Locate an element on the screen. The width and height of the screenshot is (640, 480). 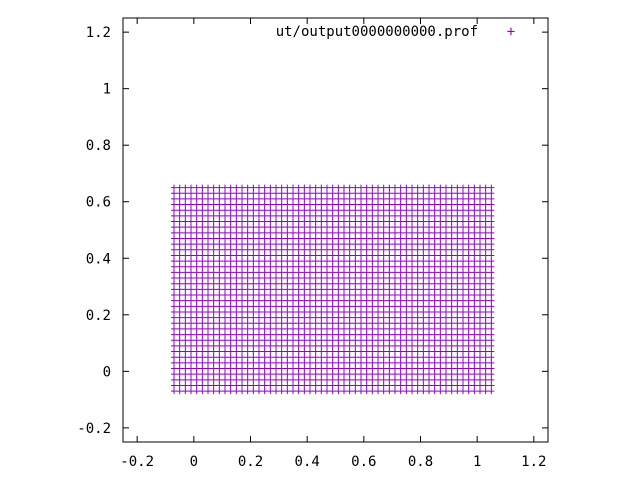
x-tick-label: 0.2 is located at coordinates (250, 462).